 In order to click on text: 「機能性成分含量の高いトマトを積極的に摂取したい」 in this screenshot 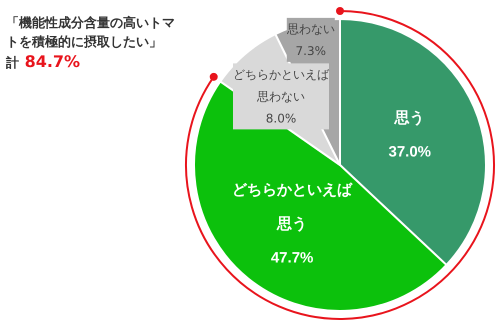, I will do `click(91, 33)`.